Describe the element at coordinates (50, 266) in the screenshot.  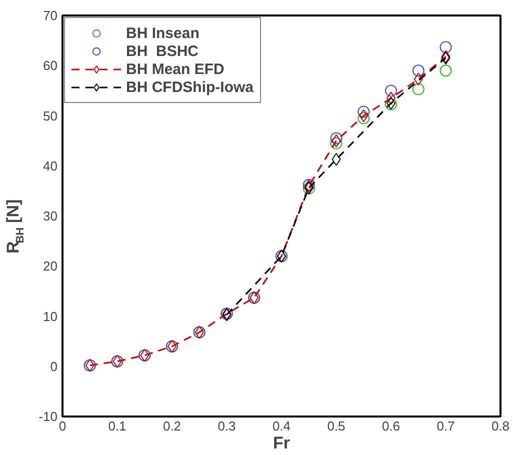
I see `y-tick-label: 20` at that location.